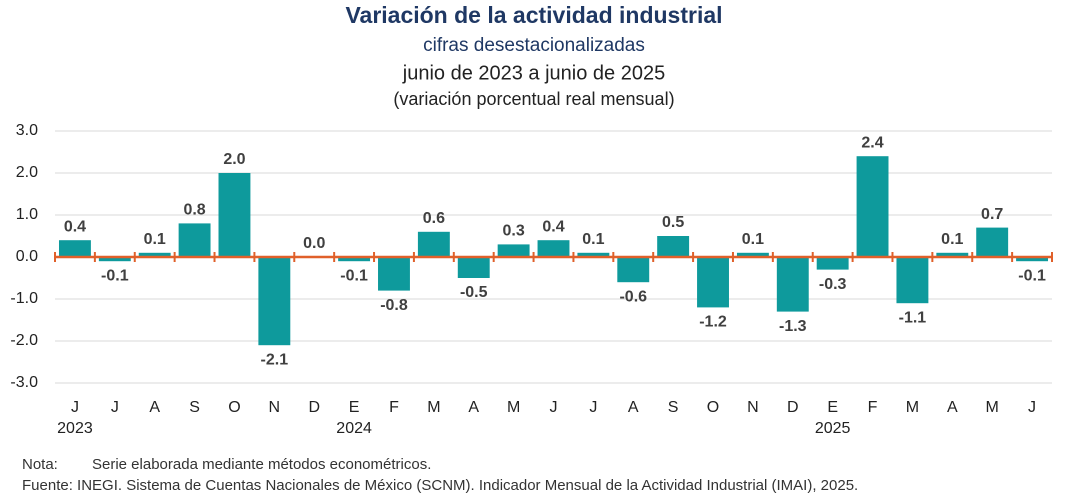  I want to click on value-label: 0.3, so click(513, 231).